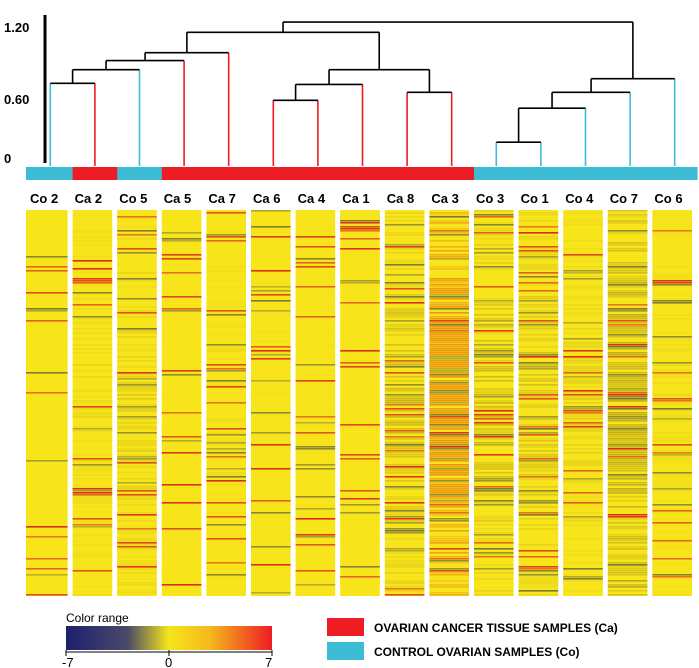  What do you see at coordinates (221, 198) in the screenshot?
I see `column-label: Ca 7` at bounding box center [221, 198].